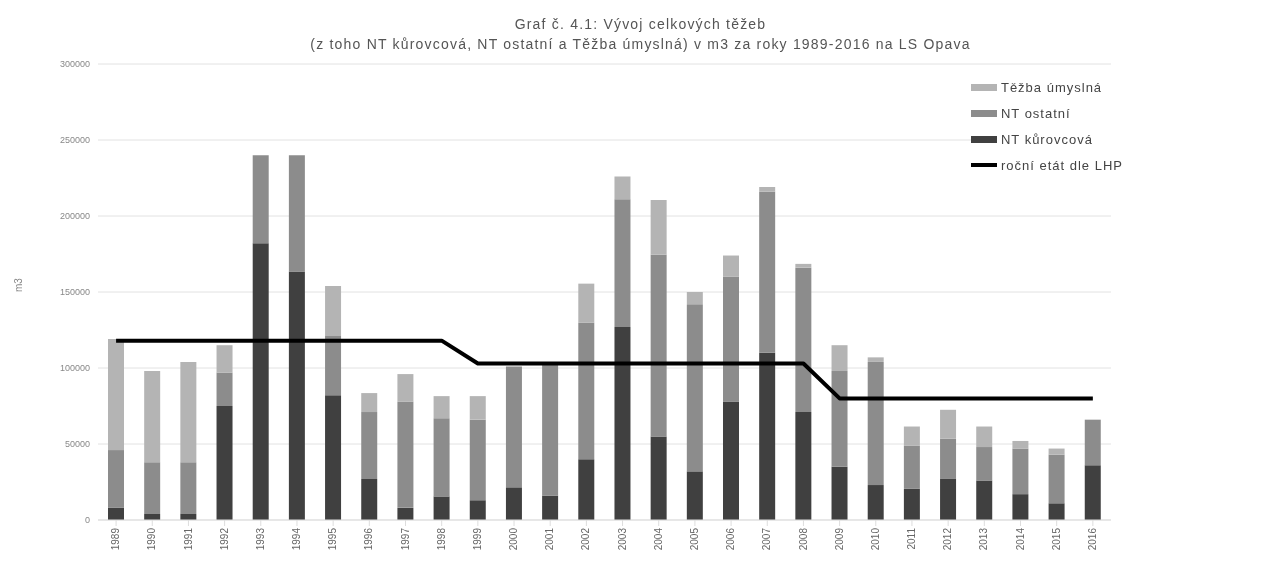  I want to click on x-tick-label: 1995, so click(333, 539).